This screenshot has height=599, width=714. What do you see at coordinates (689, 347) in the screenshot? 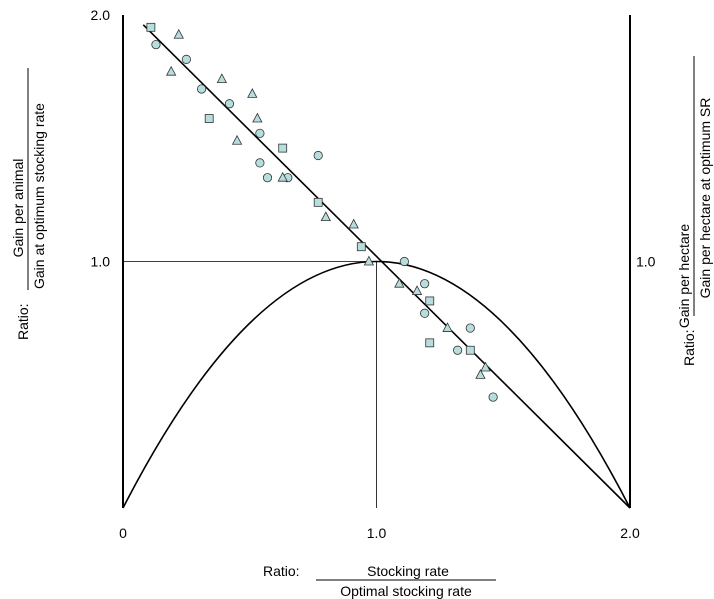
I see `right-y-axis-label-prefix: Ratio:` at bounding box center [689, 347].